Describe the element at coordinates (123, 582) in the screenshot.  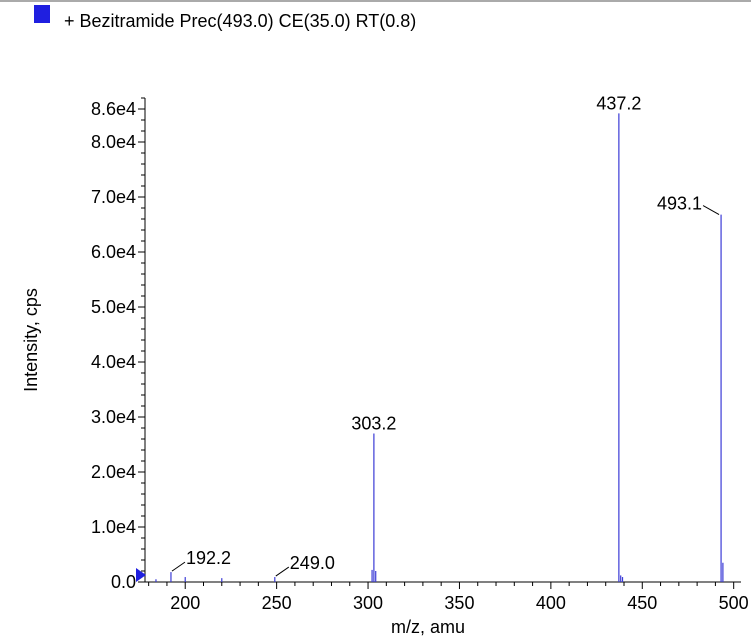
I see `y-tick-label: 0.0` at that location.